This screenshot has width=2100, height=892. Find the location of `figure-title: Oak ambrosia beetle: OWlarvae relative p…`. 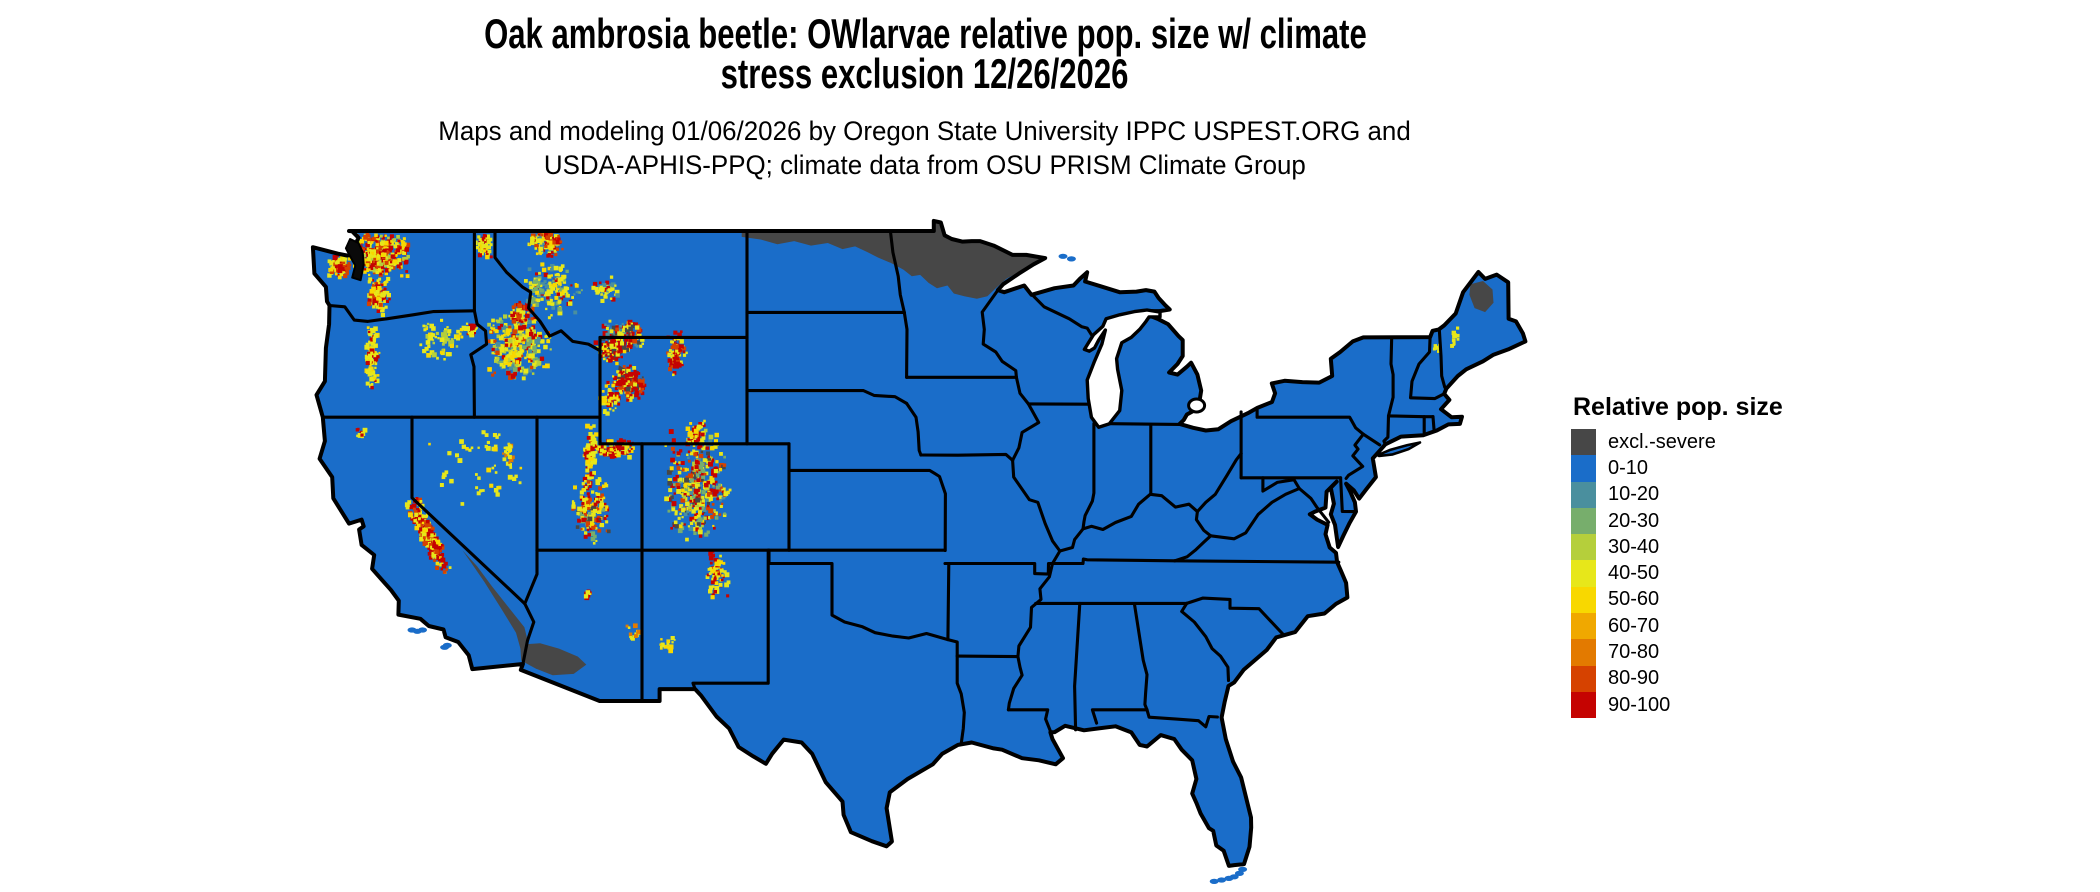

figure-title: Oak ambrosia beetle: OWlarvae relative p… is located at coordinates (925, 53).